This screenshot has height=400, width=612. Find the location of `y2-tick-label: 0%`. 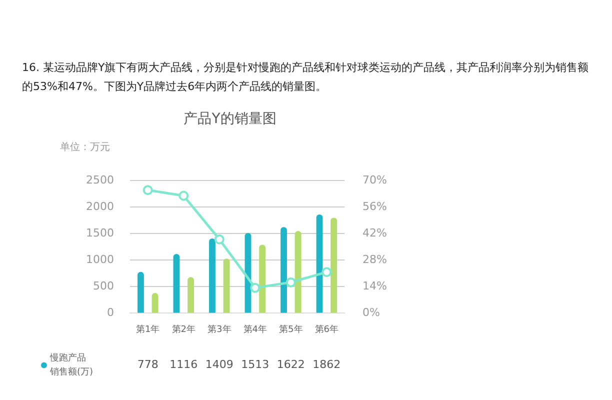

y2-tick-label: 0% is located at coordinates (371, 313).